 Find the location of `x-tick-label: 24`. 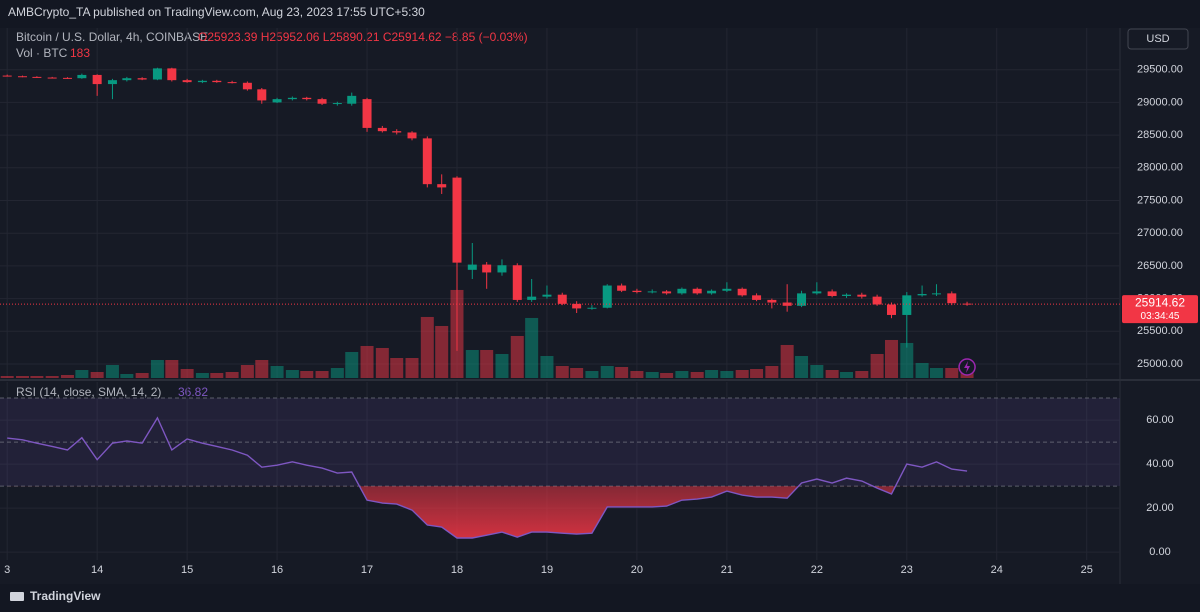

x-tick-label: 24 is located at coordinates (997, 570).